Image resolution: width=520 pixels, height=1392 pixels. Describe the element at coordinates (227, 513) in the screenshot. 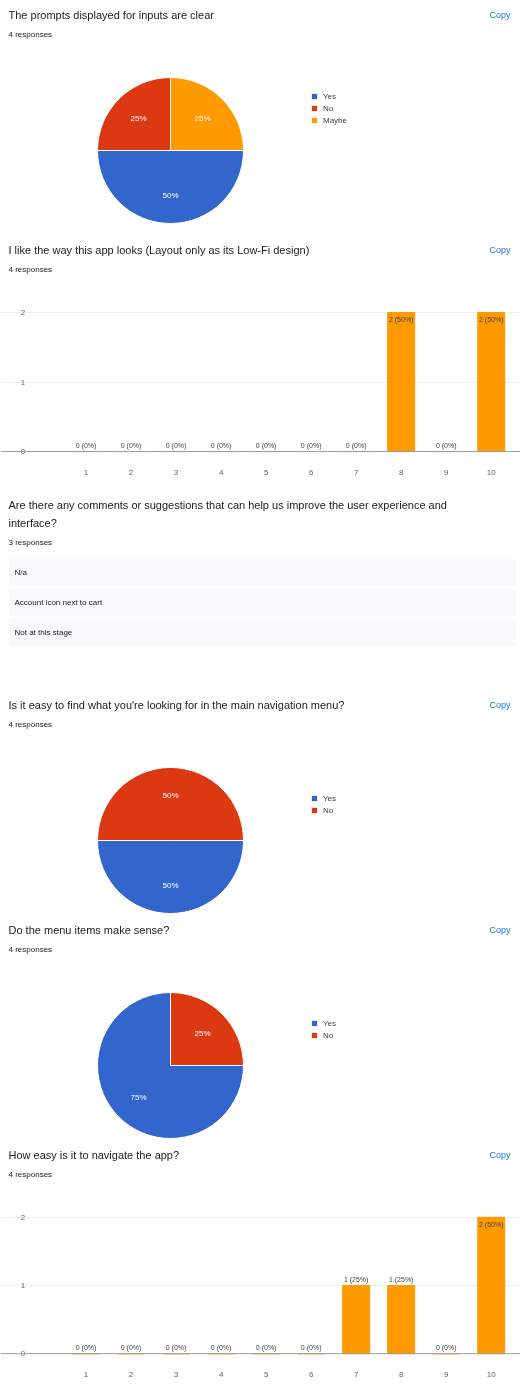

I see `text: Are there any comments or suggestions that can help us improve the user experience and interface?` at that location.